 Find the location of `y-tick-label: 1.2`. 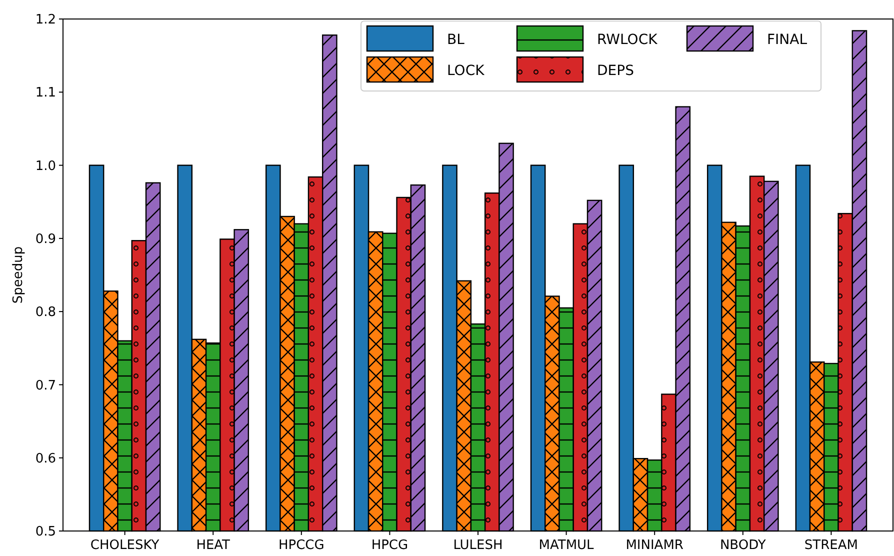

y-tick-label: 1.2 is located at coordinates (45, 20).